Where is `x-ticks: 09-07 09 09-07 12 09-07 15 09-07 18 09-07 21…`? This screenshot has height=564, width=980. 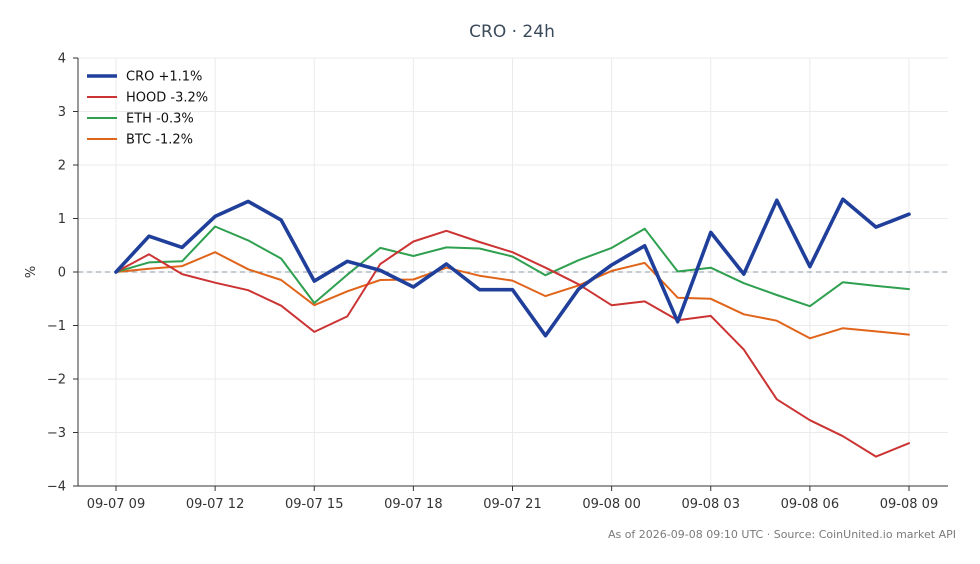 x-ticks: 09-07 09 09-07 12 09-07 15 09-07 18 09-07 21… is located at coordinates (512, 499).